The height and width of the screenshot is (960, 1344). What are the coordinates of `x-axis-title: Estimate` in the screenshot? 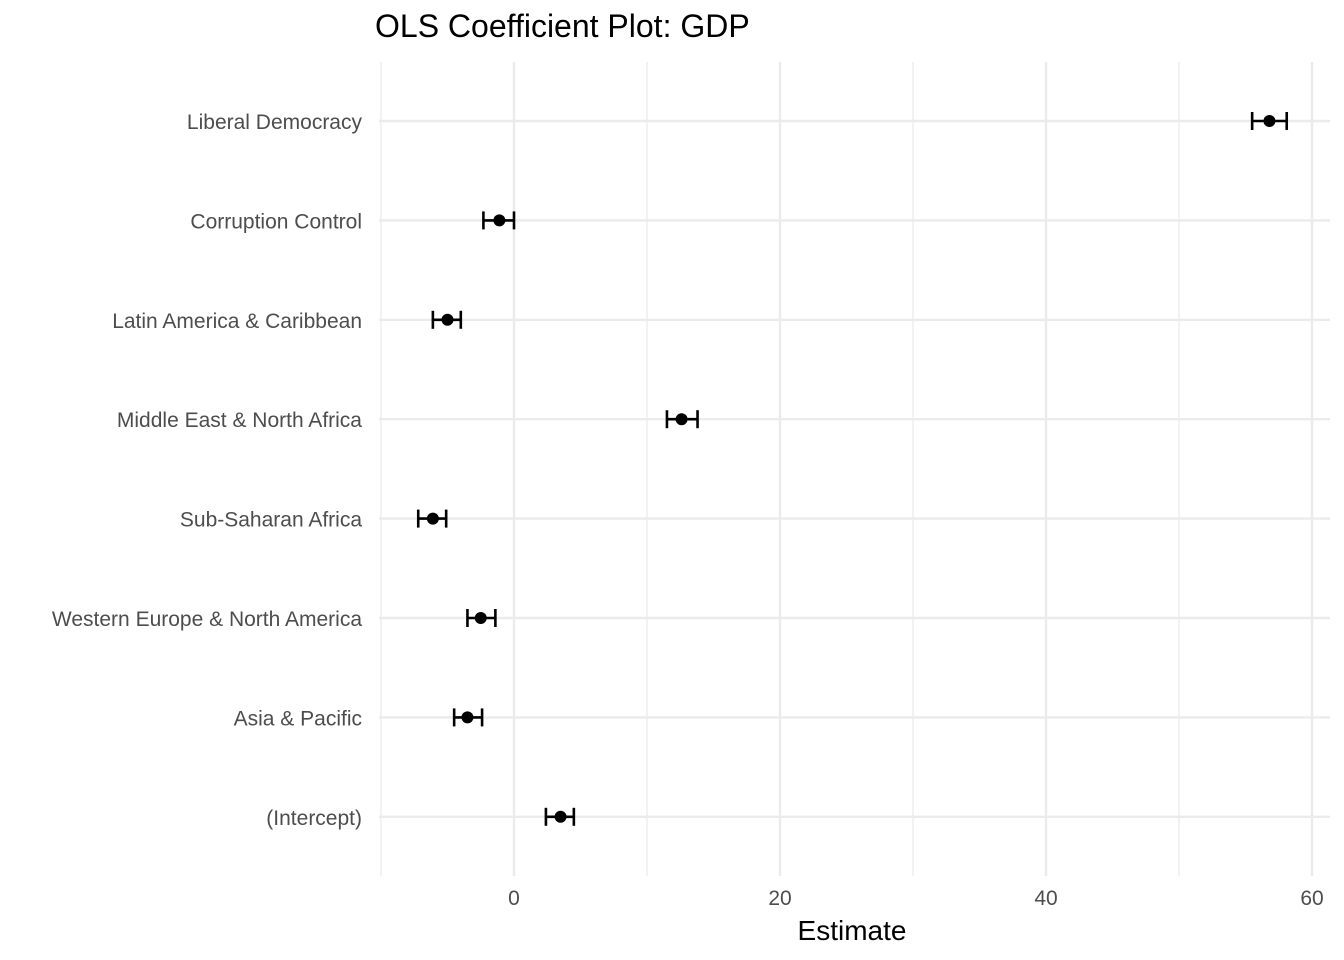 It's located at (852, 930).